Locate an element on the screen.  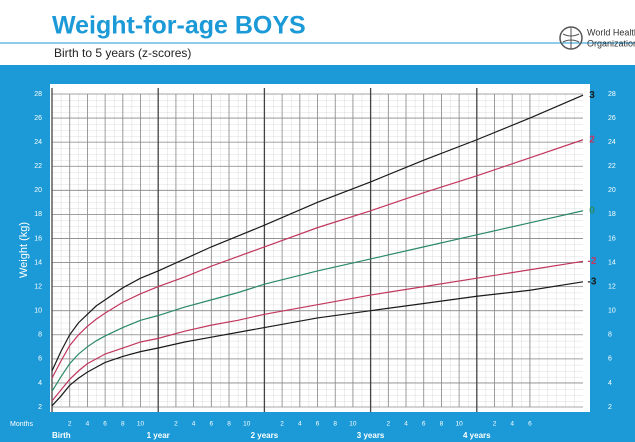
series-label: 3 is located at coordinates (592, 95).